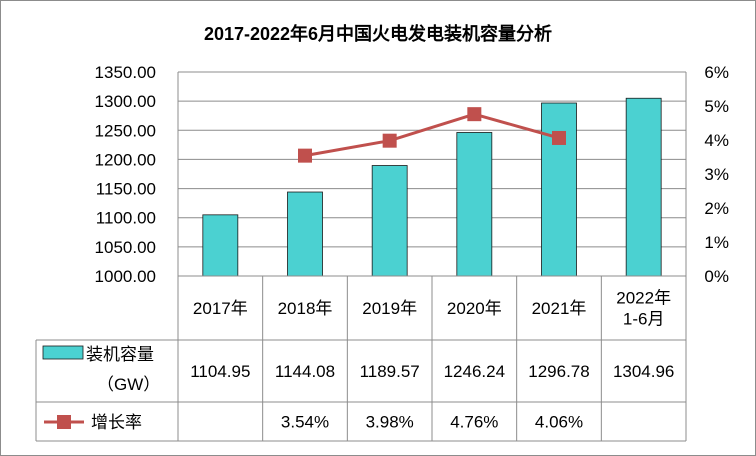 This screenshot has height=456, width=756. What do you see at coordinates (643, 298) in the screenshot?
I see `category-label: 2022年` at bounding box center [643, 298].